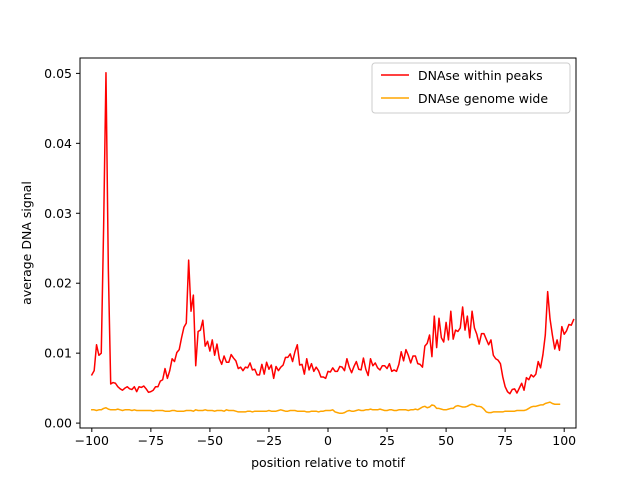 This screenshot has width=640, height=480. Describe the element at coordinates (483, 98) in the screenshot. I see `legend-label-genome-wide: DNAse genome wide` at that location.